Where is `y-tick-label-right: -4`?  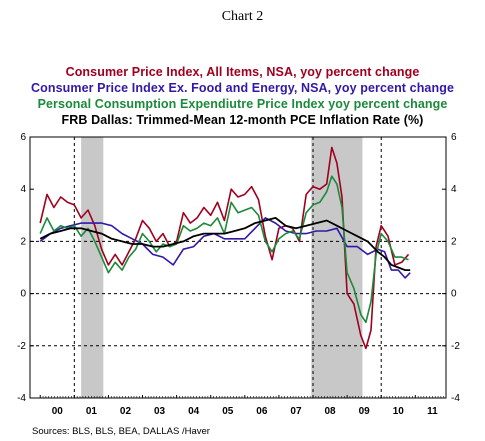 y-tick-label-right: -4 is located at coordinates (455, 398).